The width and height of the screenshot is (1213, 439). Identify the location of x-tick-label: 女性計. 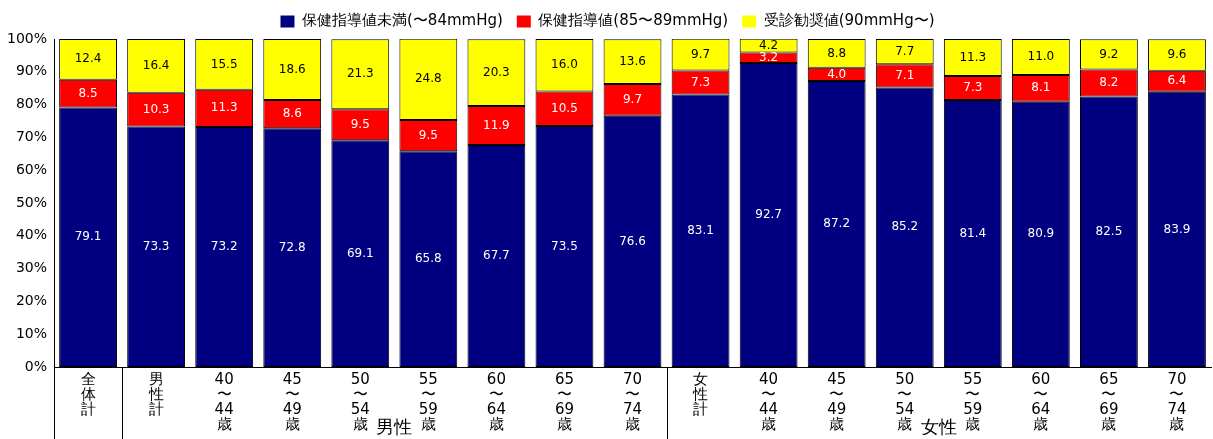
(700, 394).